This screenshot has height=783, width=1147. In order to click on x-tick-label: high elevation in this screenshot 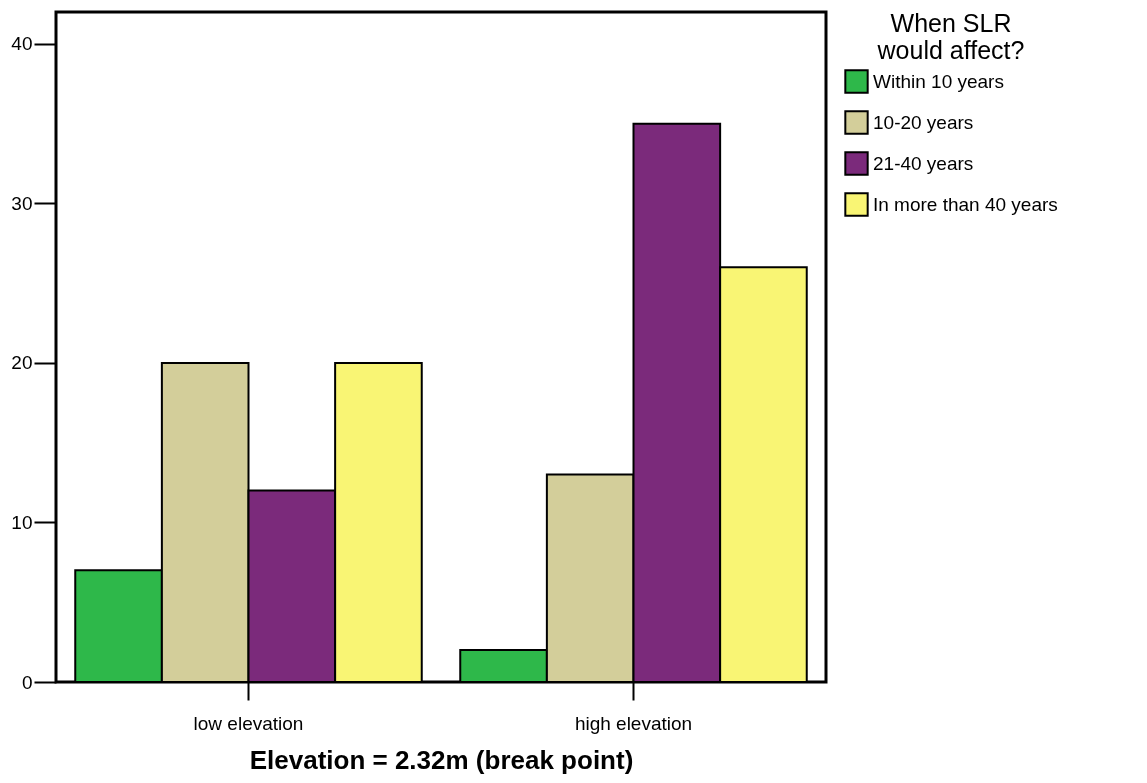, I will do `click(633, 723)`.